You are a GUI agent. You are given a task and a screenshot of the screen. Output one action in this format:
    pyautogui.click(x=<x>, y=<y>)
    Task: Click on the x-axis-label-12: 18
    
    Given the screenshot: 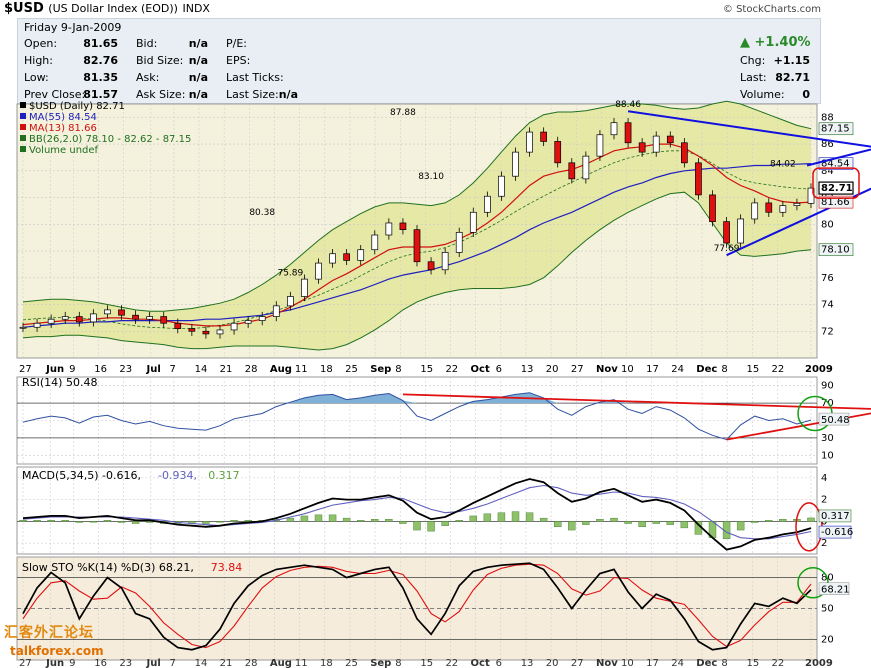 What is the action you would take?
    pyautogui.click(x=326, y=369)
    